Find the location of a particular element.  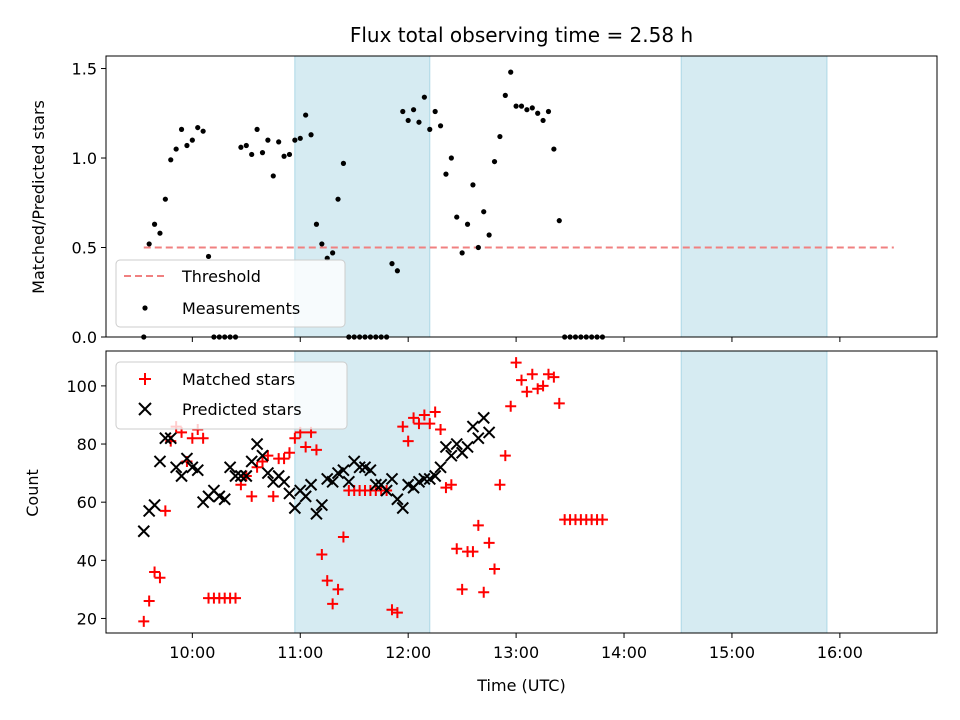

bottom-legend: Matched stars Predicted stars is located at coordinates (231, 395).